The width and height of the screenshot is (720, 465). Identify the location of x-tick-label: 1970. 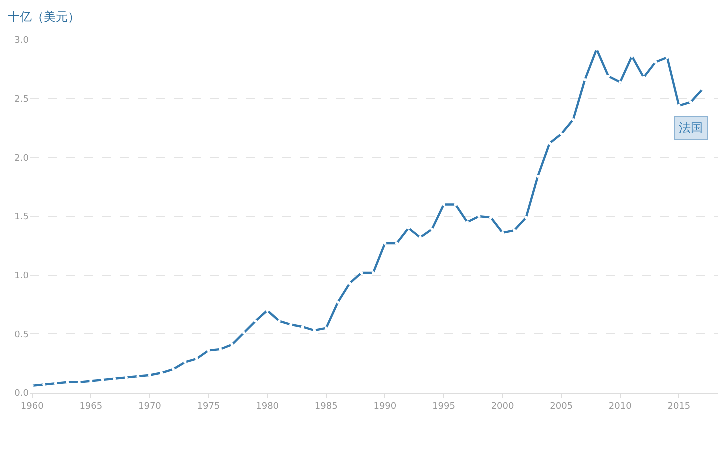
(150, 407).